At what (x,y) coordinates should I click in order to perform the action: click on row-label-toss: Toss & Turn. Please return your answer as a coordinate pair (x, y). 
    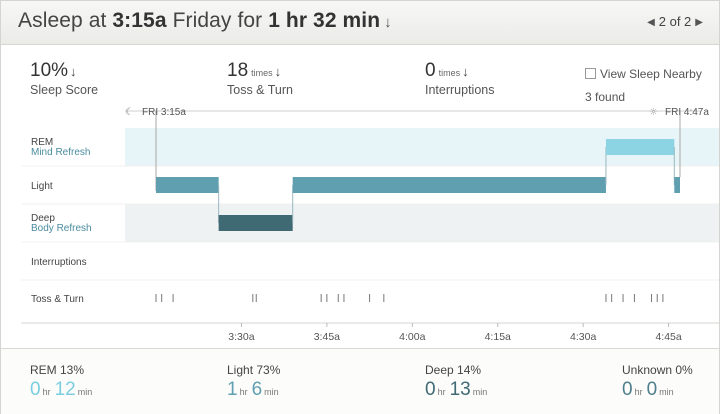
    Looking at the image, I should click on (57, 299).